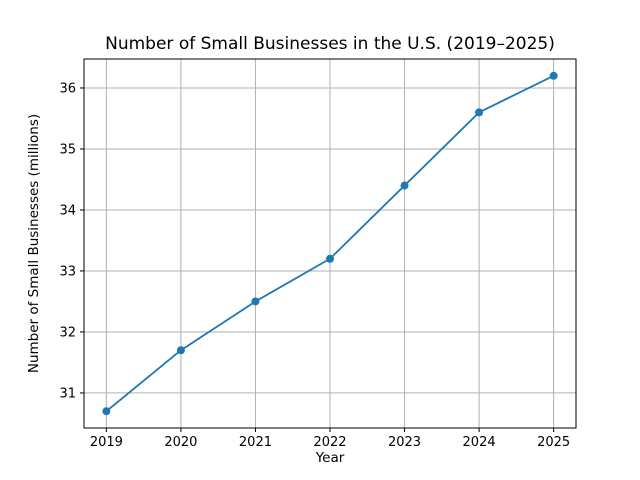  Describe the element at coordinates (329, 442) in the screenshot. I see `x-tick-label: 2022` at that location.